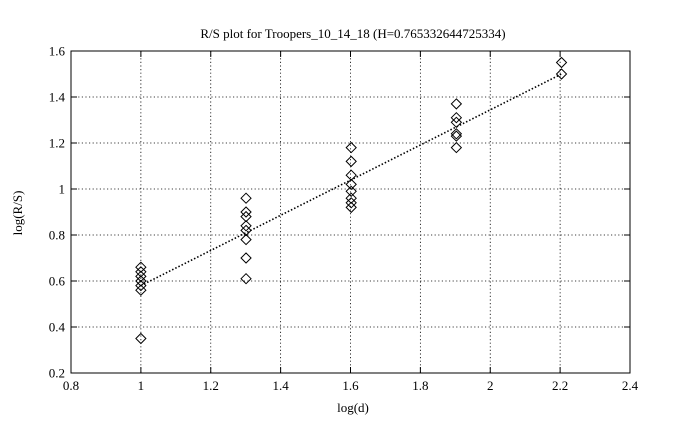 Image resolution: width=686 pixels, height=430 pixels. Describe the element at coordinates (57, 327) in the screenshot. I see `y-tick-label: 0.4` at that location.